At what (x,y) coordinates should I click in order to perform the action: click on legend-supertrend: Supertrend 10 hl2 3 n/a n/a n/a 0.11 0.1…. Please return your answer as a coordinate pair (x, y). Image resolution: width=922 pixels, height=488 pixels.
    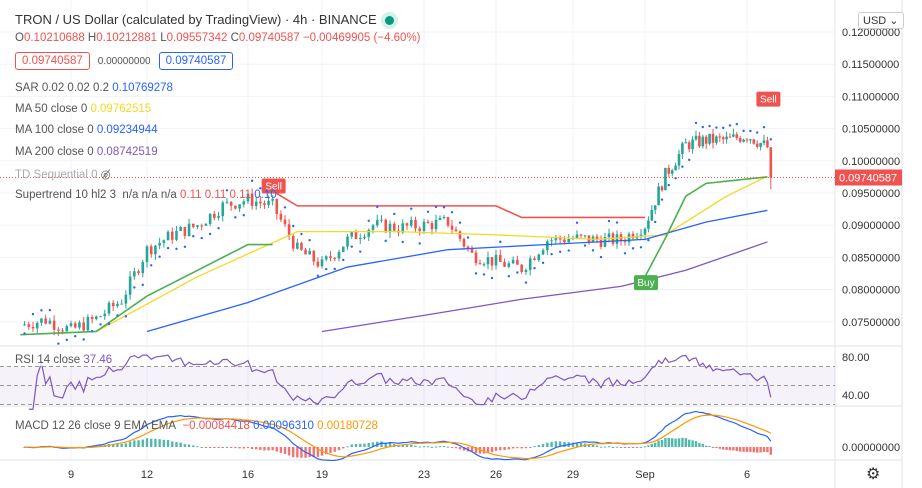
    Looking at the image, I should click on (146, 195).